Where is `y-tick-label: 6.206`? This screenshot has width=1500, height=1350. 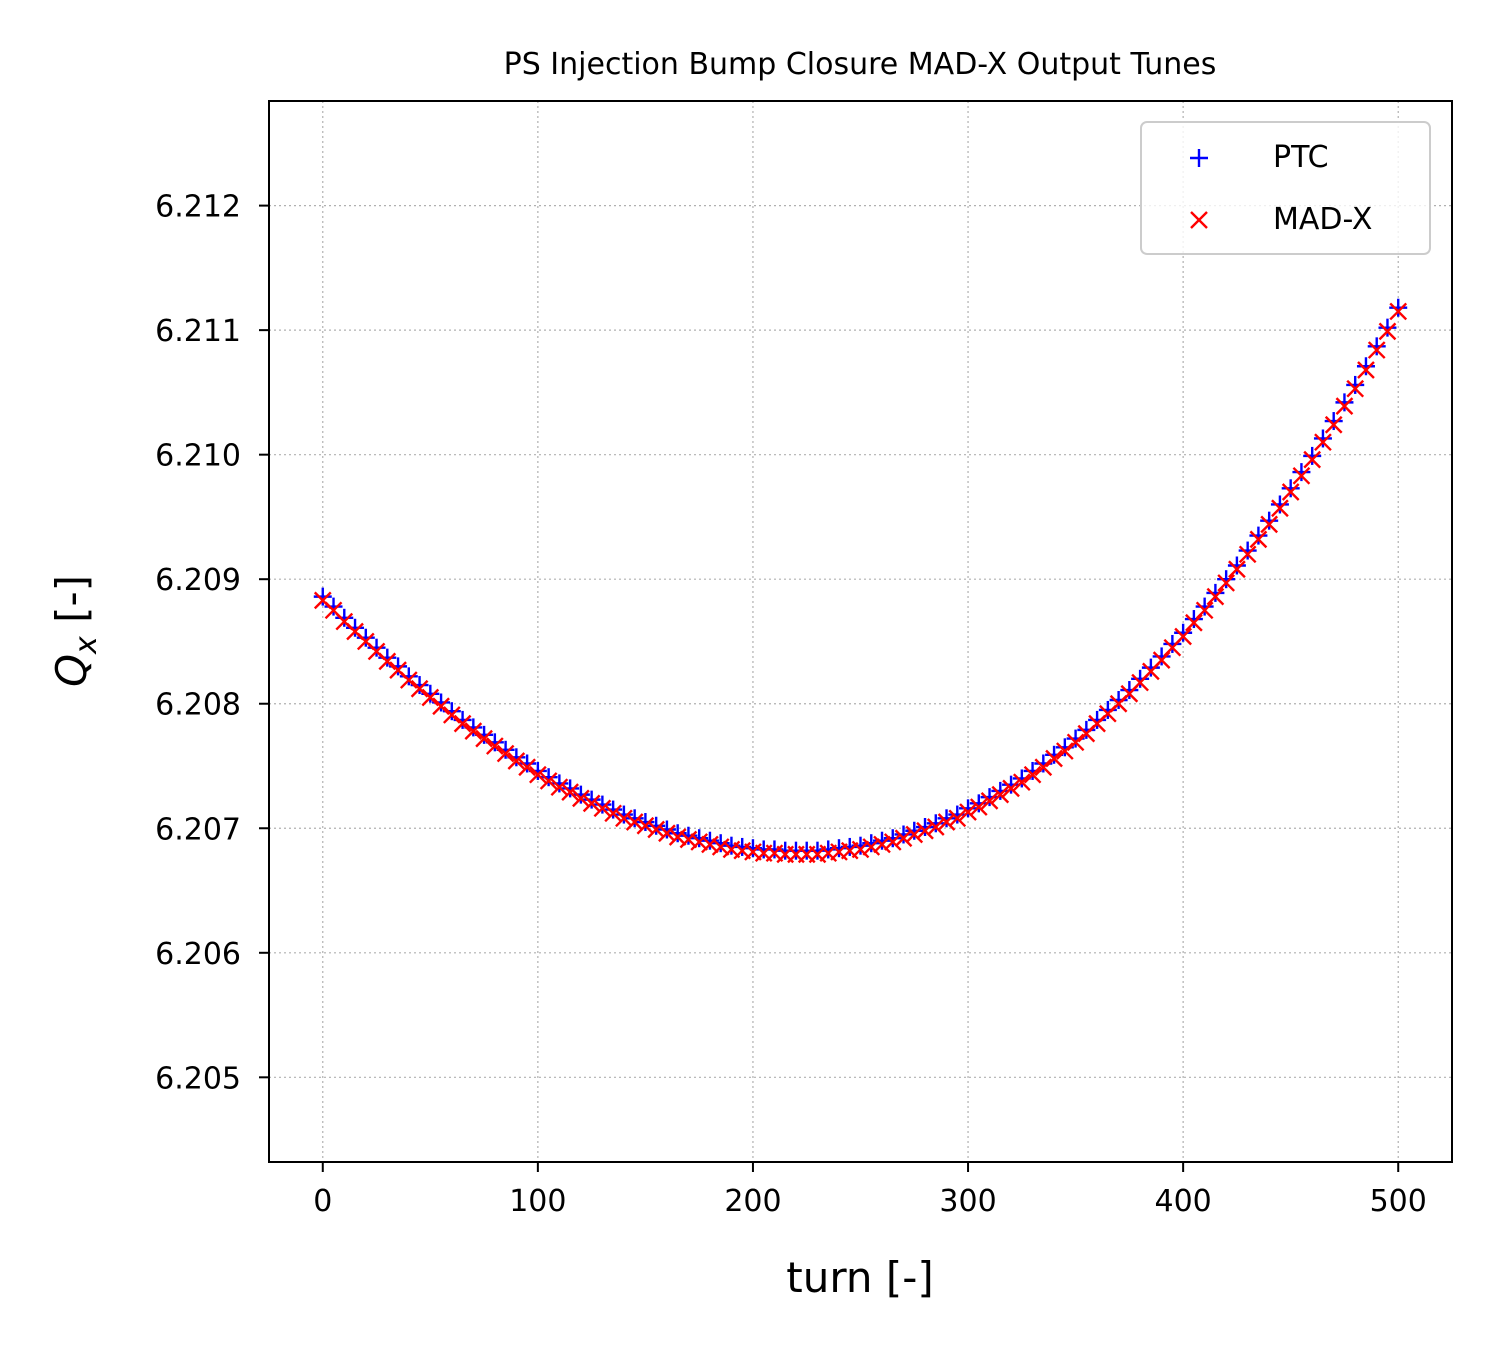
y-tick-label: 6.206 is located at coordinates (198, 954).